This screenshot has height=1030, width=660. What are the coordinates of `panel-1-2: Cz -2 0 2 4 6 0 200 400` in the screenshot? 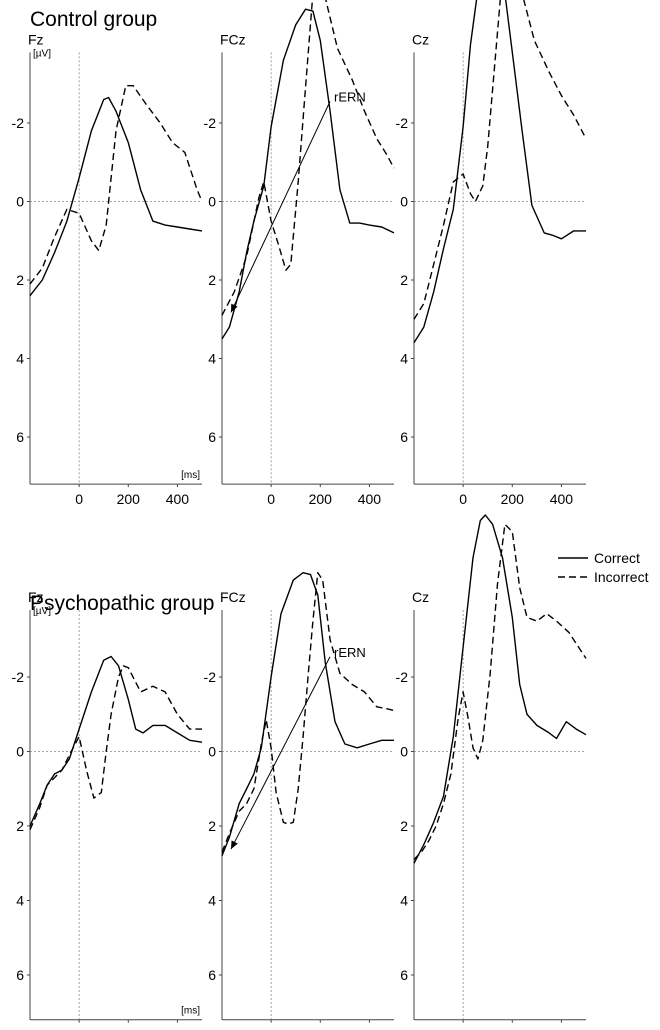 It's located at (491, 772).